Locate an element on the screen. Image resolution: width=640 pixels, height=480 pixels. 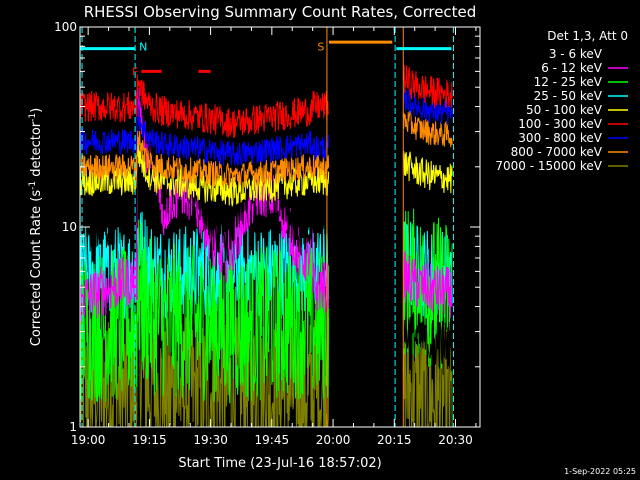
legend-label-5: 100 - 300 keV is located at coordinates (560, 124).